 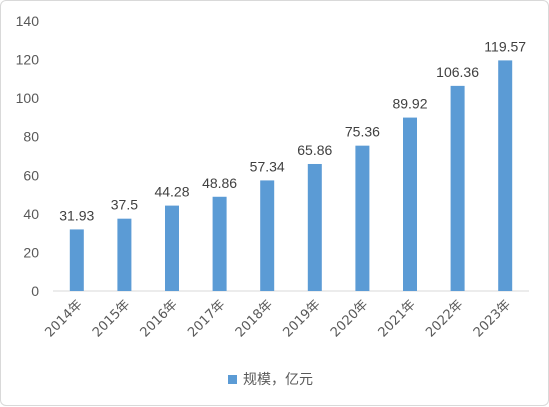 What do you see at coordinates (31, 252) in the screenshot?
I see `y-tick-label: 20` at bounding box center [31, 252].